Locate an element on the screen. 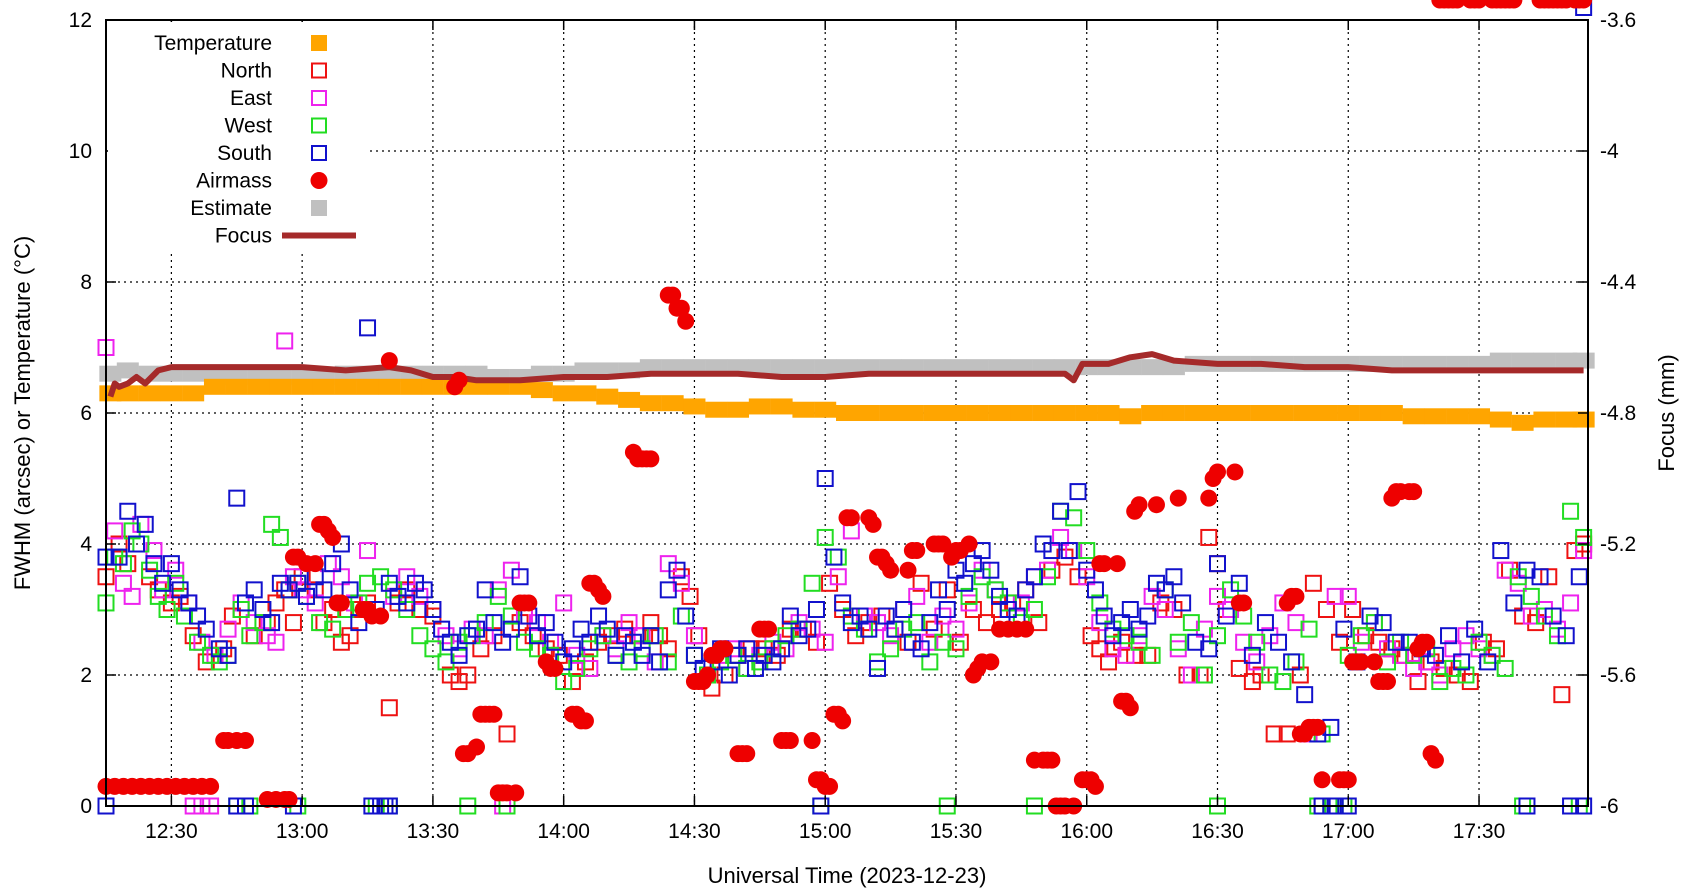 The height and width of the screenshot is (889, 1690). y-tick-label: 0 is located at coordinates (86, 806).